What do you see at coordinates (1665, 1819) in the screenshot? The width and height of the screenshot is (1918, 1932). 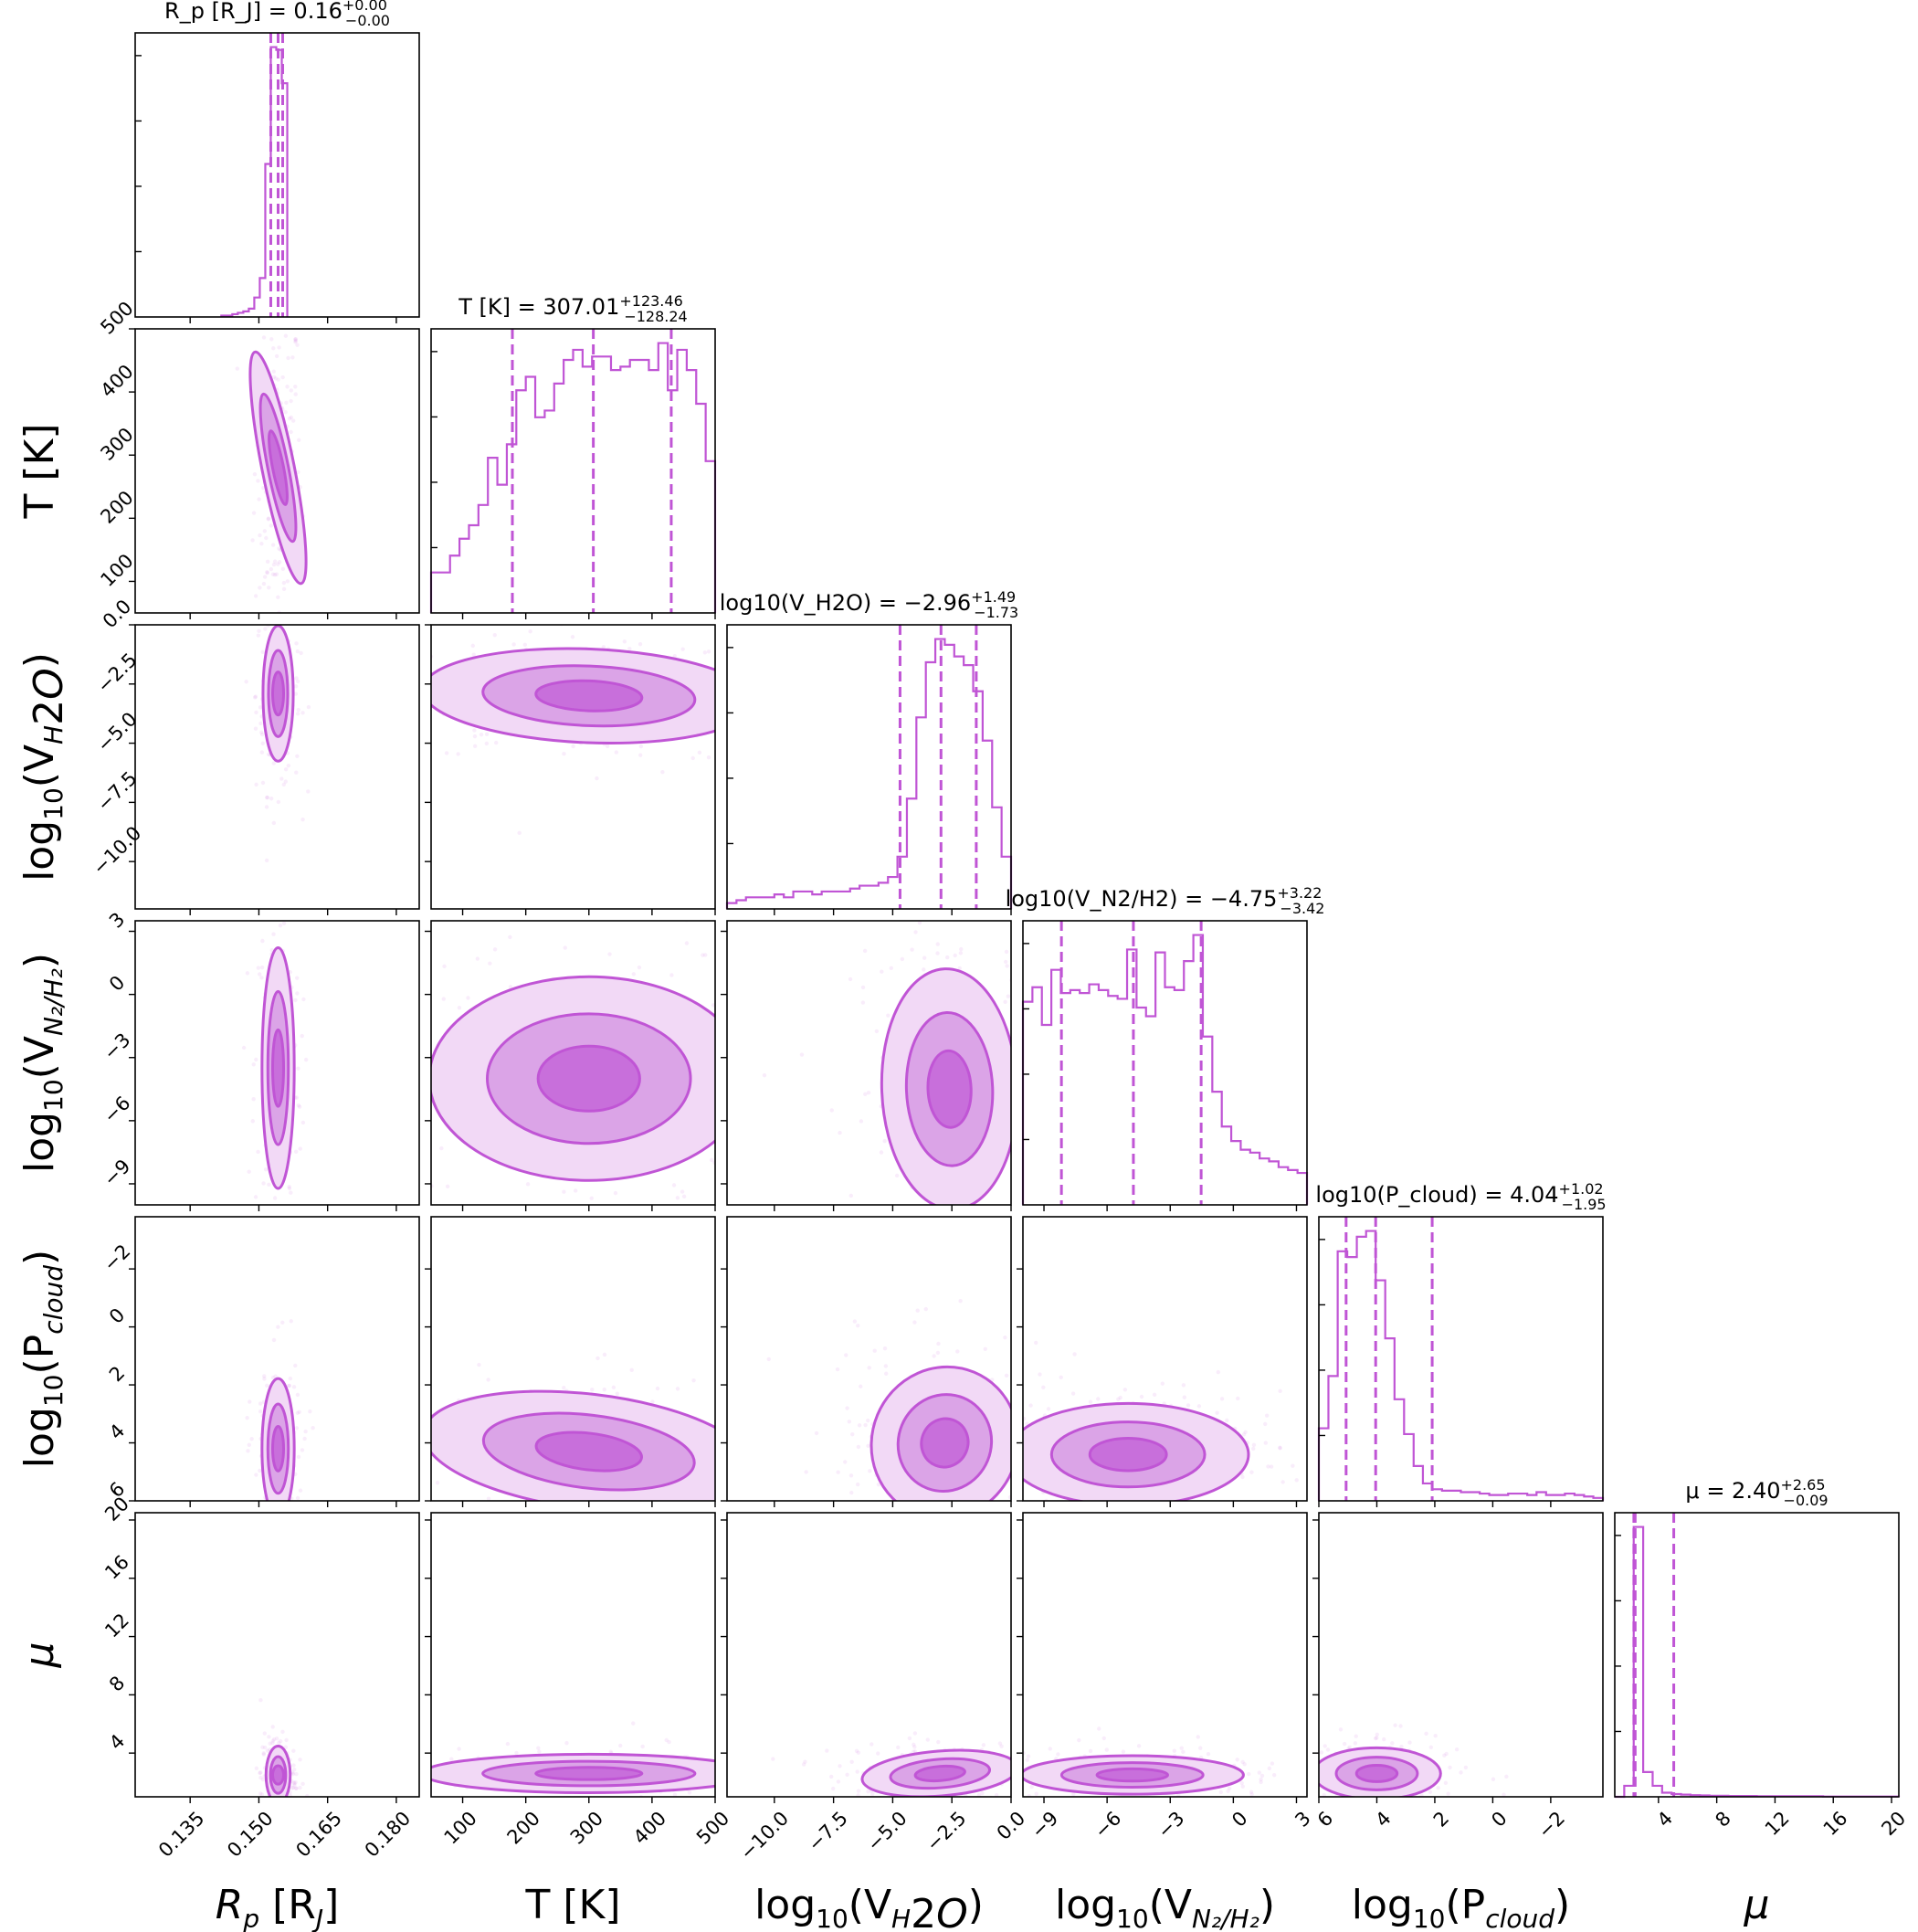 I see `x-tick-label: 4` at bounding box center [1665, 1819].